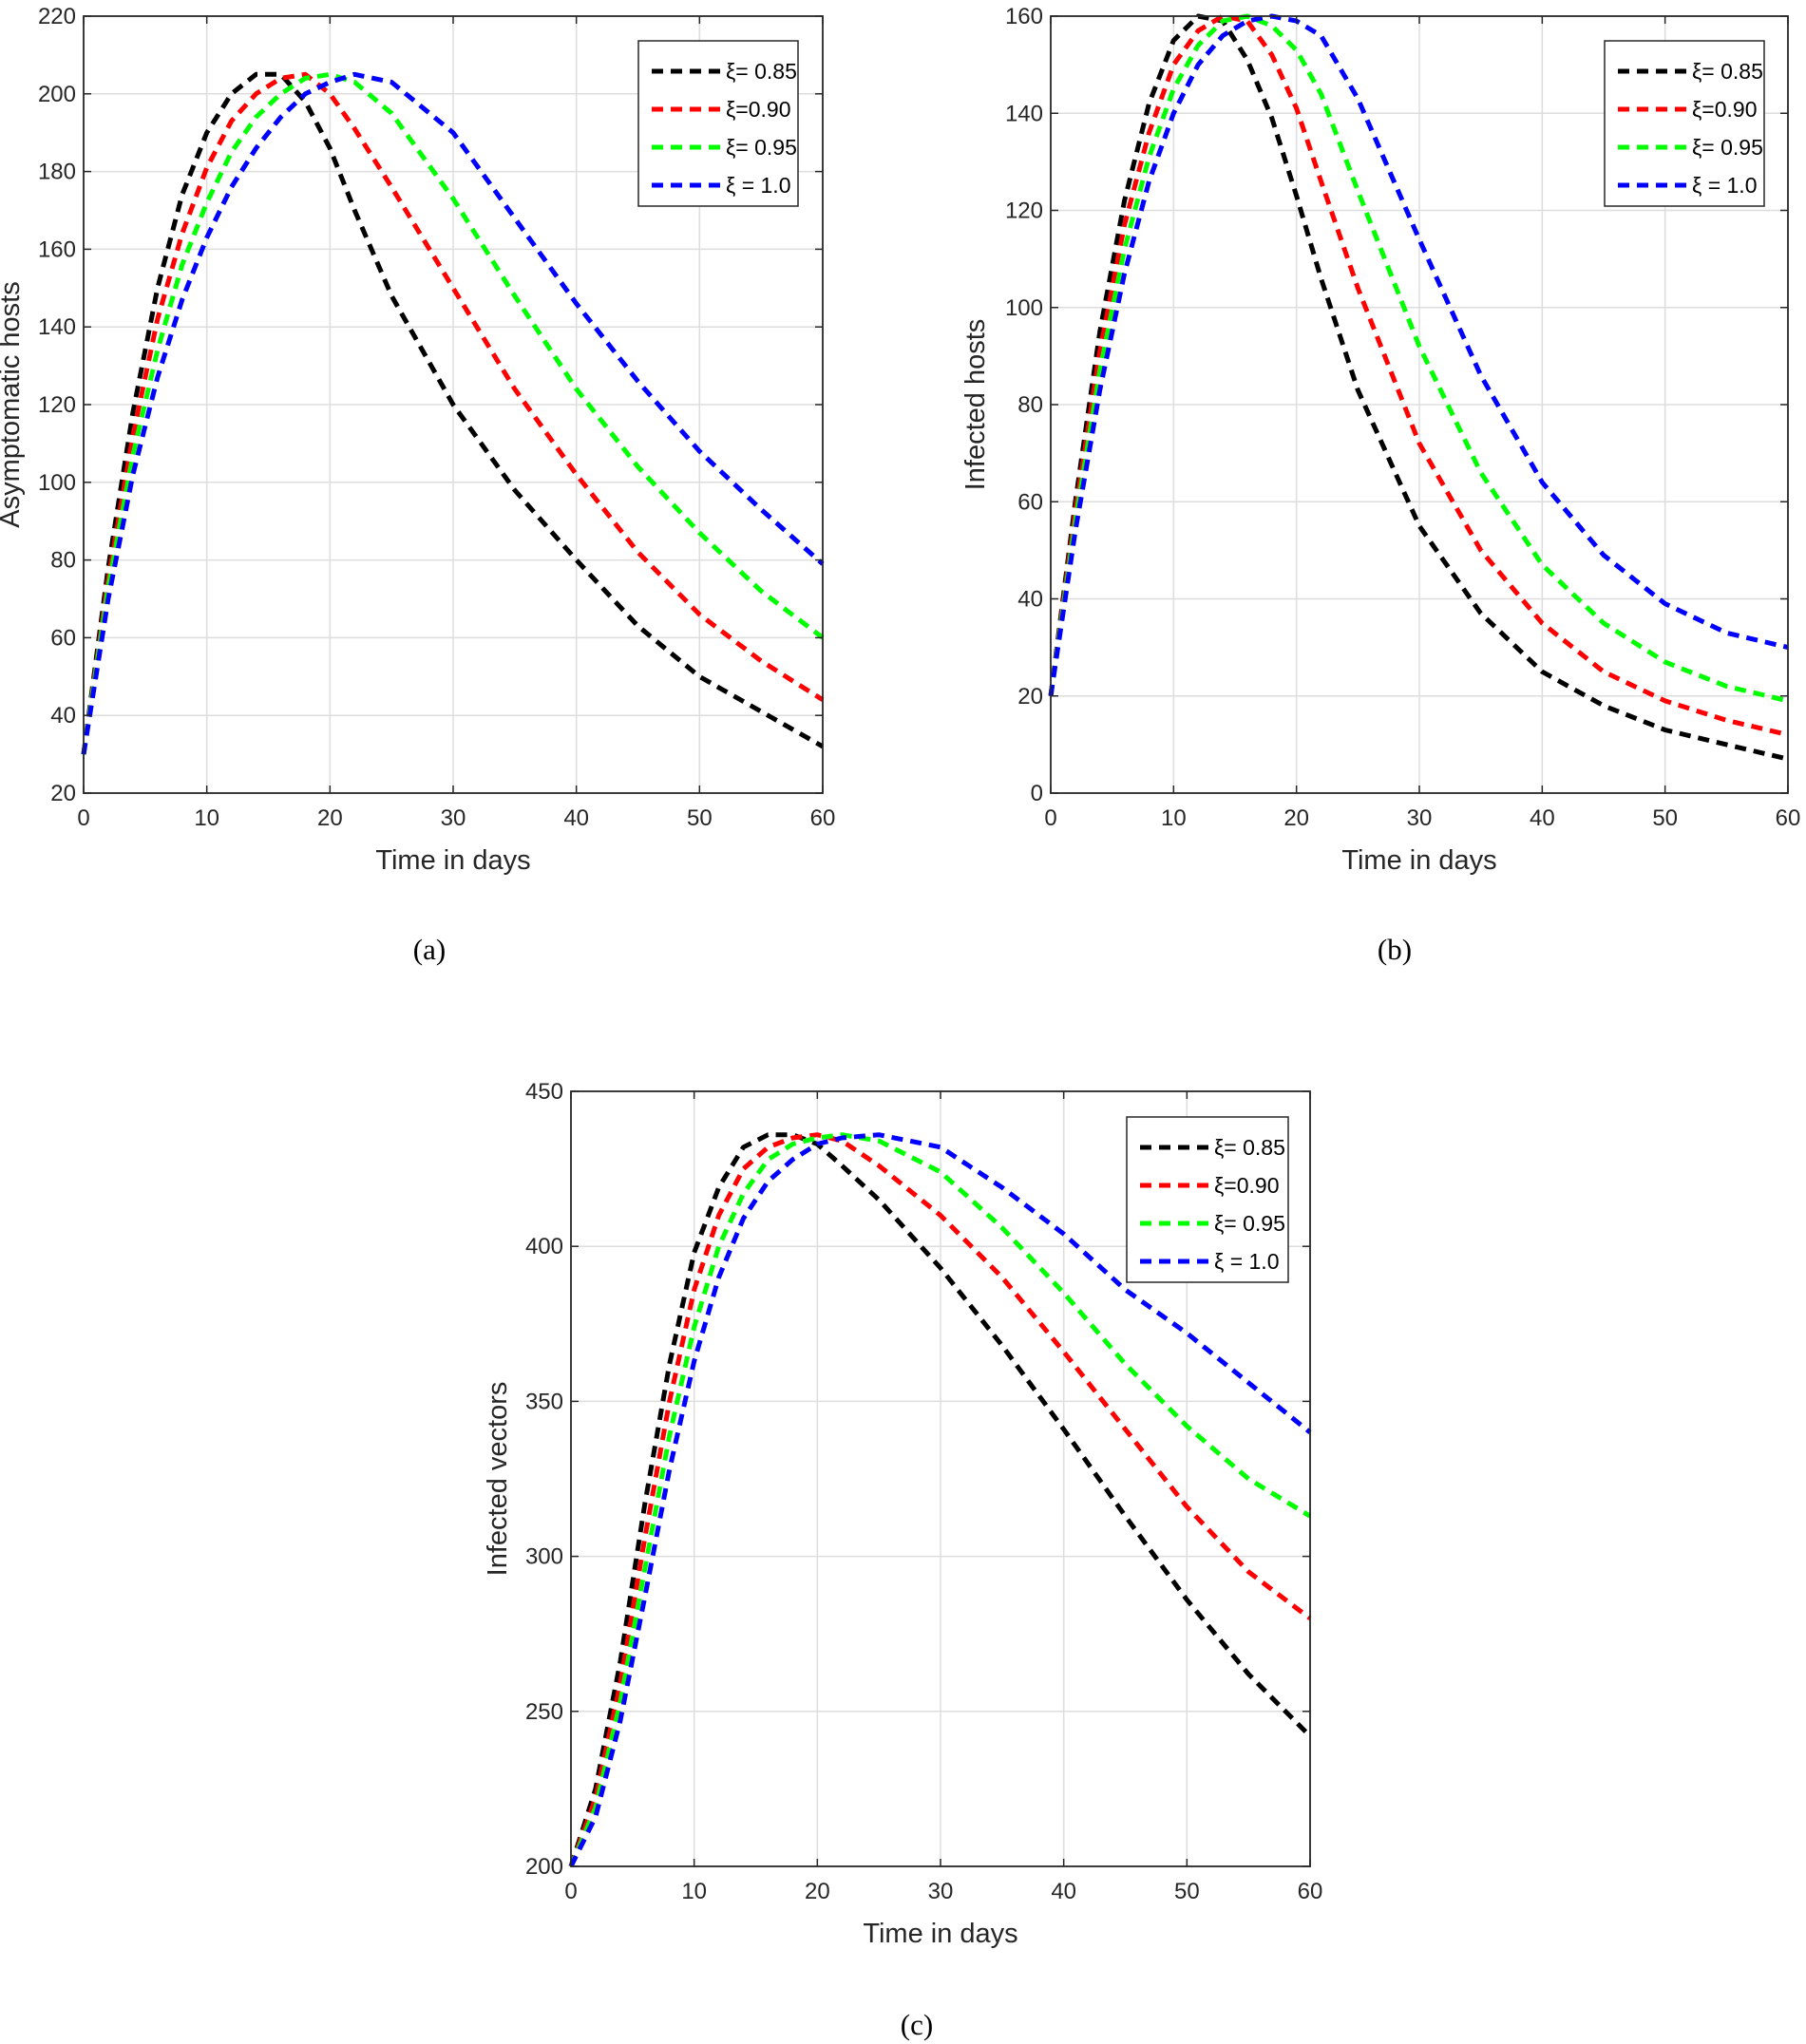 This screenshot has width=1806, height=2044. I want to click on y-tick-label: 350, so click(544, 1402).